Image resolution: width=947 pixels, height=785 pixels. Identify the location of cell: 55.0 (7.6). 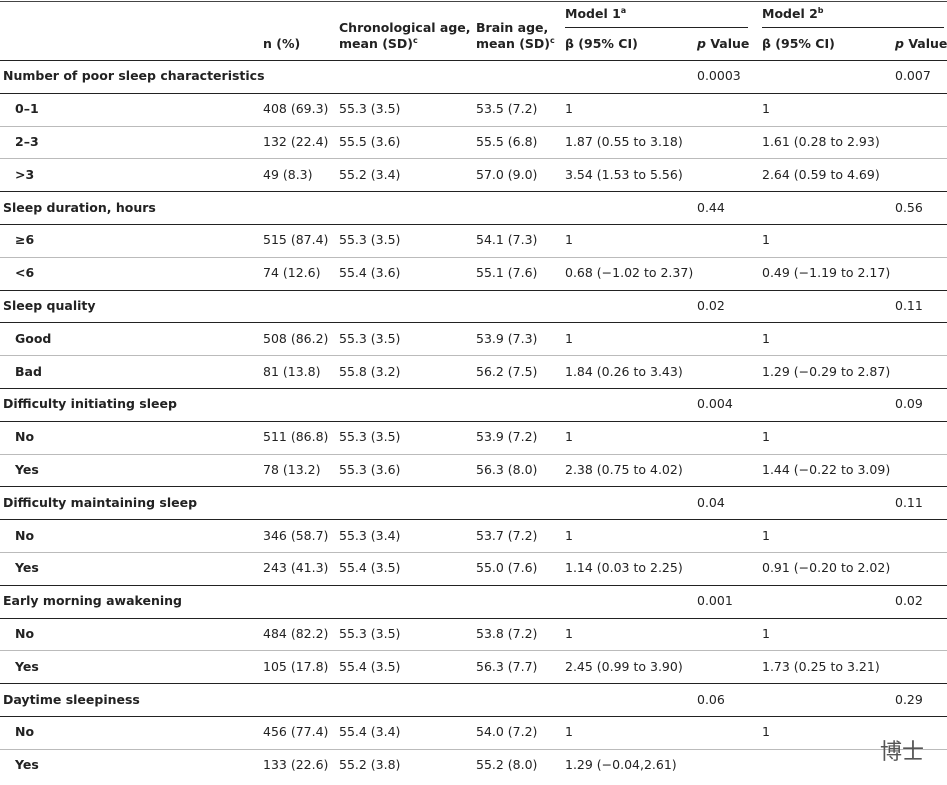
(507, 568).